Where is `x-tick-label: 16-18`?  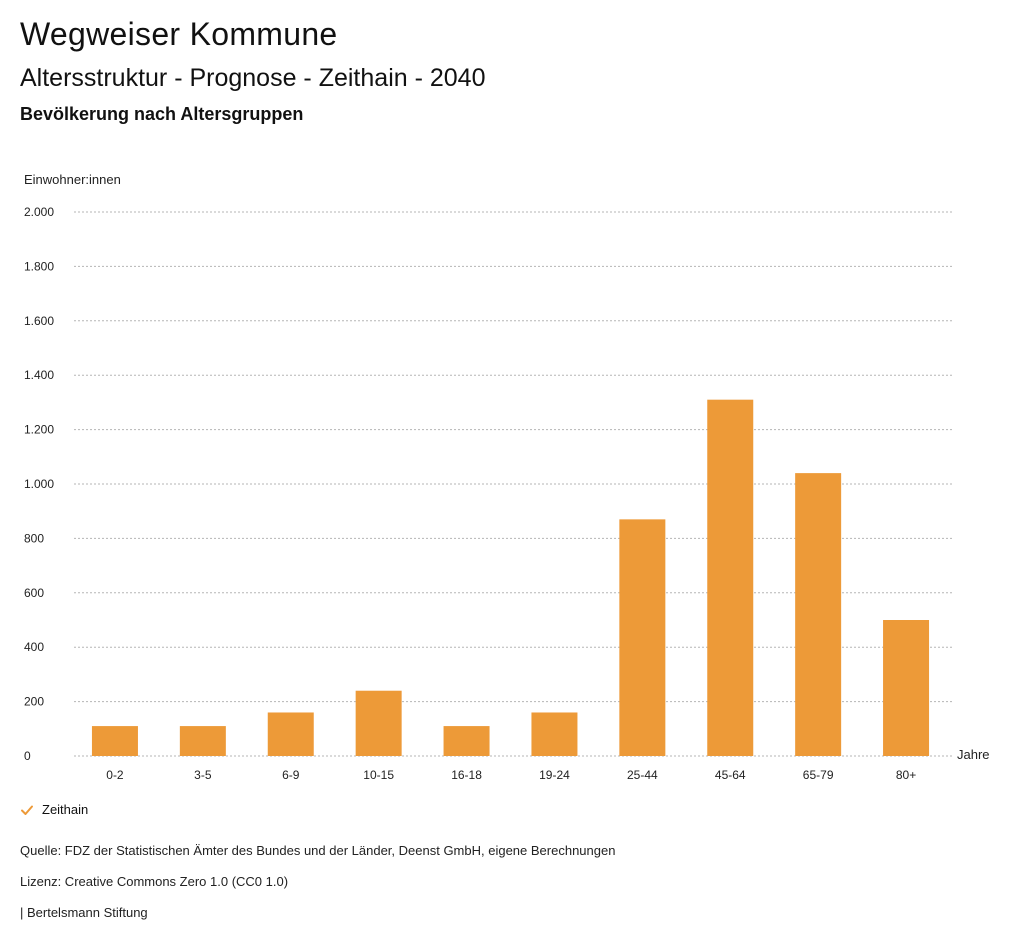 x-tick-label: 16-18 is located at coordinates (466, 775).